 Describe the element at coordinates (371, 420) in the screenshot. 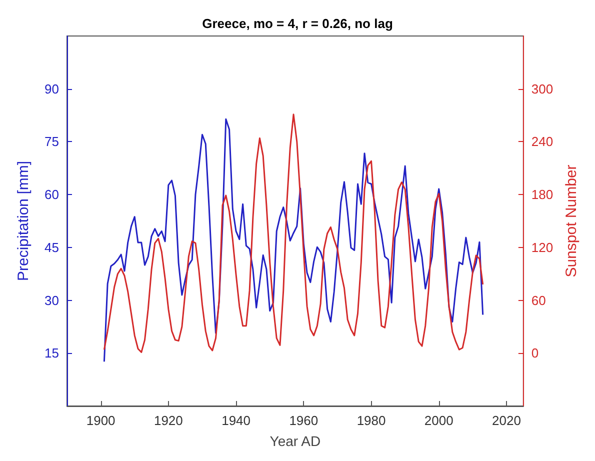

I see `x-tick-label: 1980` at that location.